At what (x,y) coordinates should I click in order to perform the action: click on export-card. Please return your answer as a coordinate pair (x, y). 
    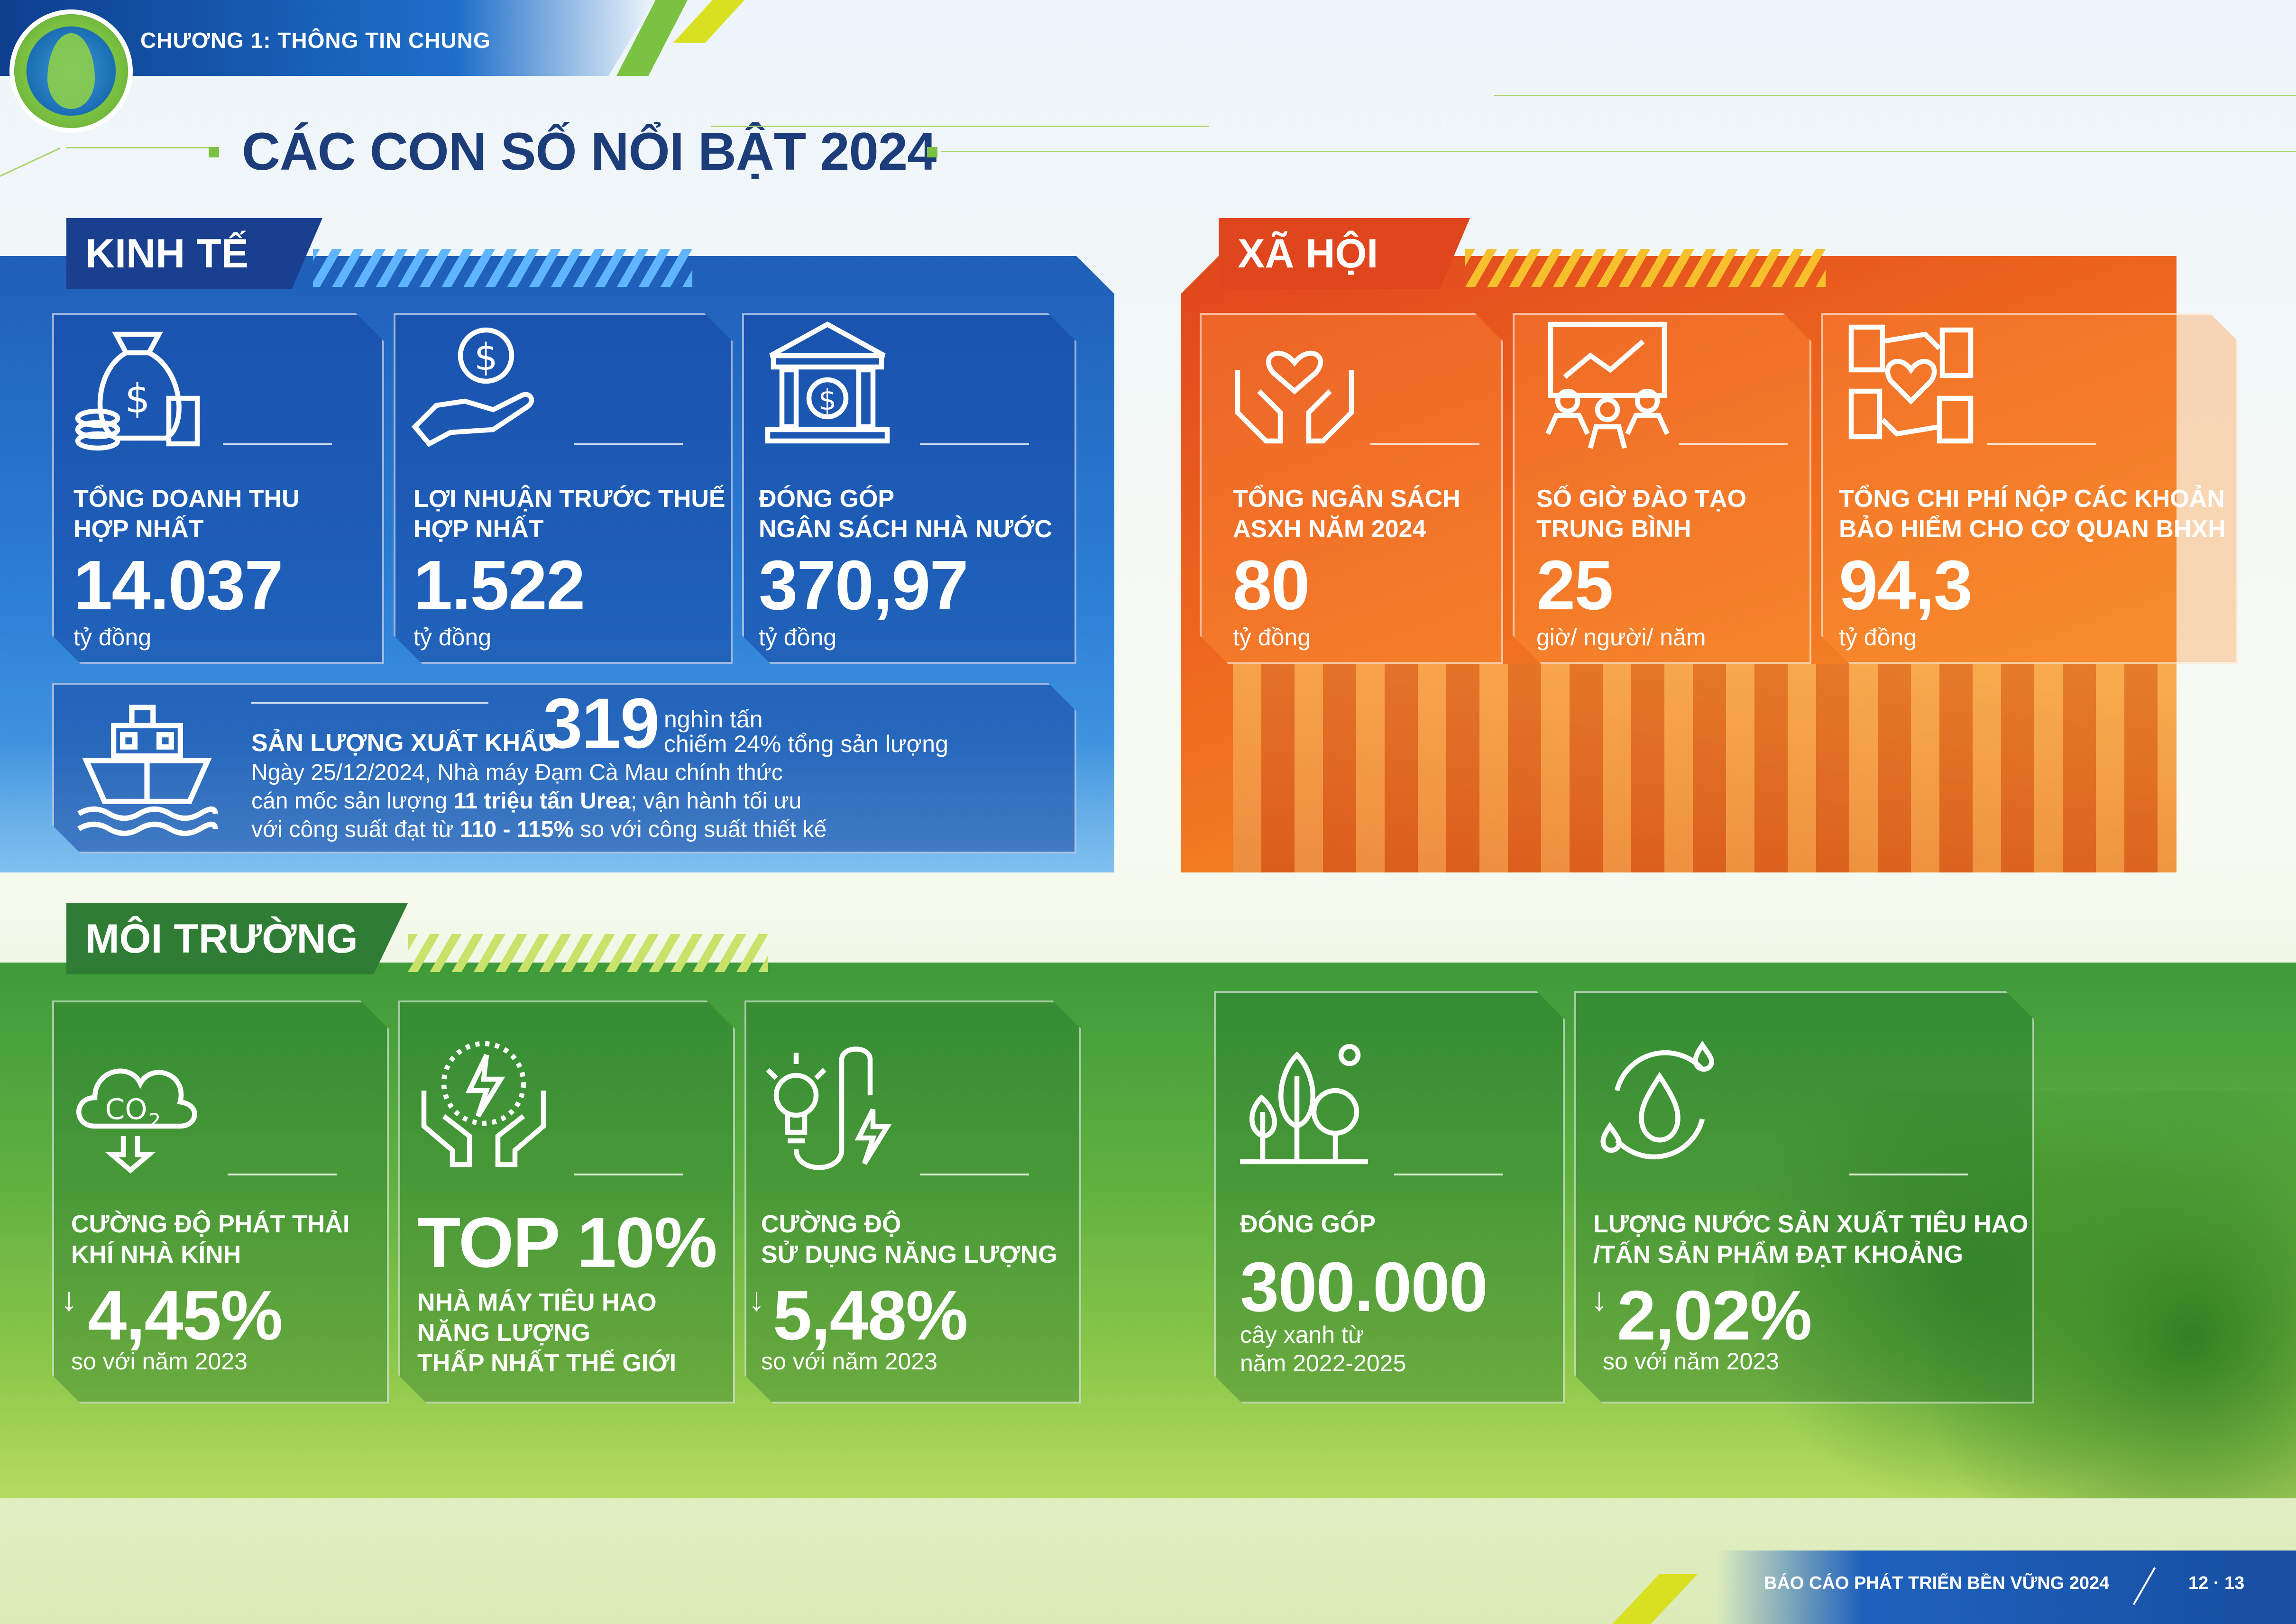
    Looking at the image, I should click on (564, 768).